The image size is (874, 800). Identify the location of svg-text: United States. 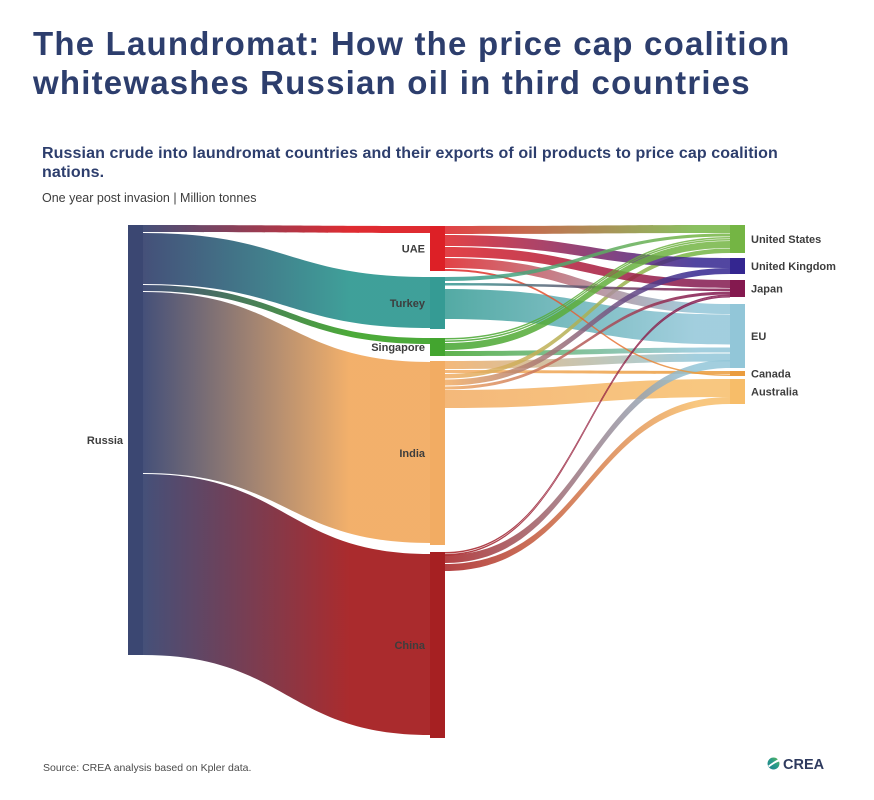
(786, 240).